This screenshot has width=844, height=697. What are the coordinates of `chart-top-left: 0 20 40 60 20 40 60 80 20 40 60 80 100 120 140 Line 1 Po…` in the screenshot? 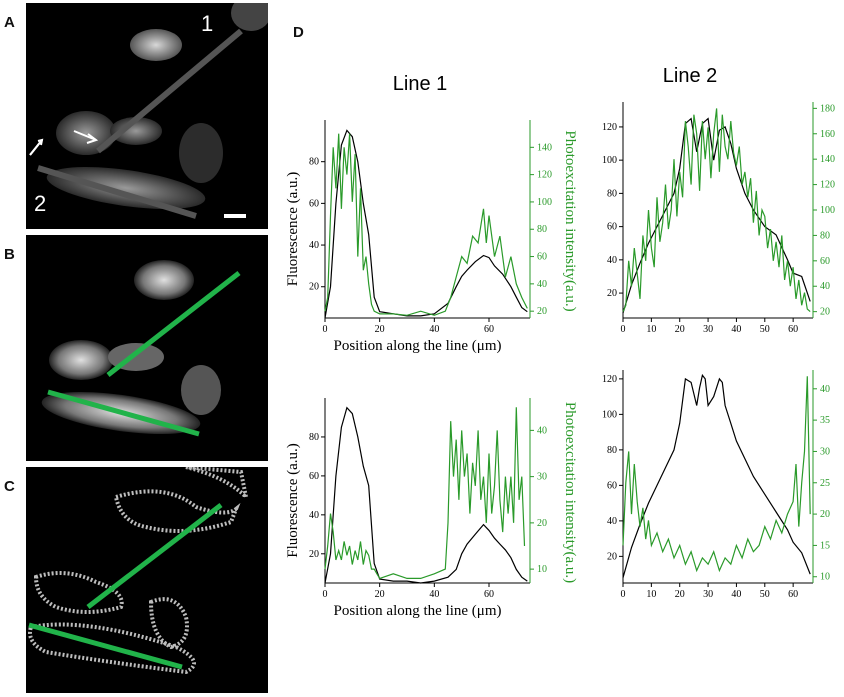 It's located at (431, 213).